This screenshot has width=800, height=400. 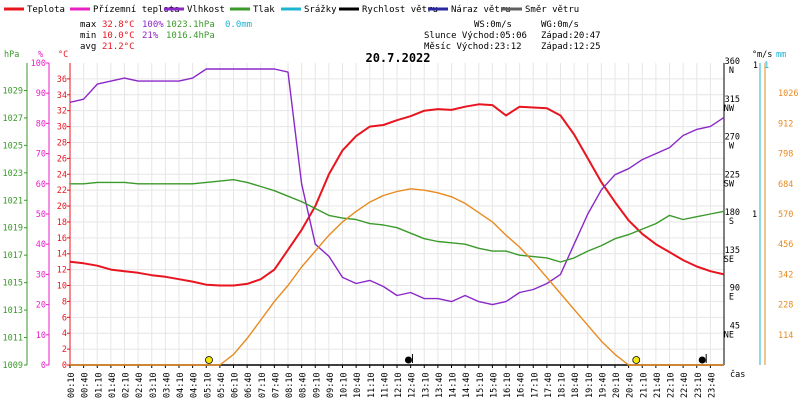 What do you see at coordinates (372, 385) in the screenshot?
I see `time-tick-label: 11:10` at bounding box center [372, 385].